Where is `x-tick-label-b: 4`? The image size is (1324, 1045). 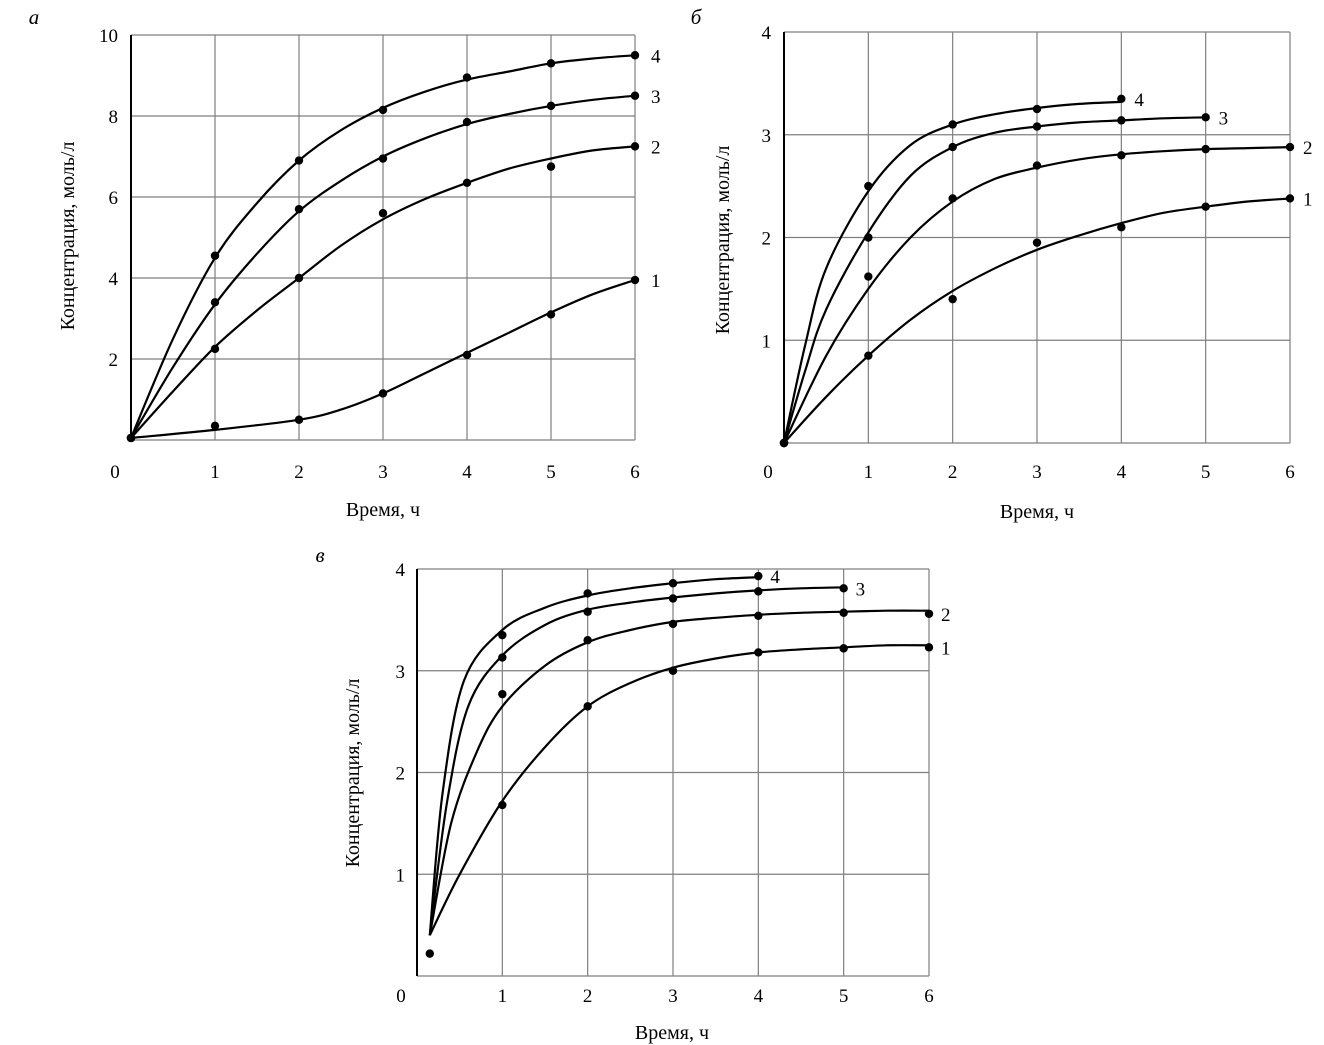 x-tick-label-b: 4 is located at coordinates (1122, 472).